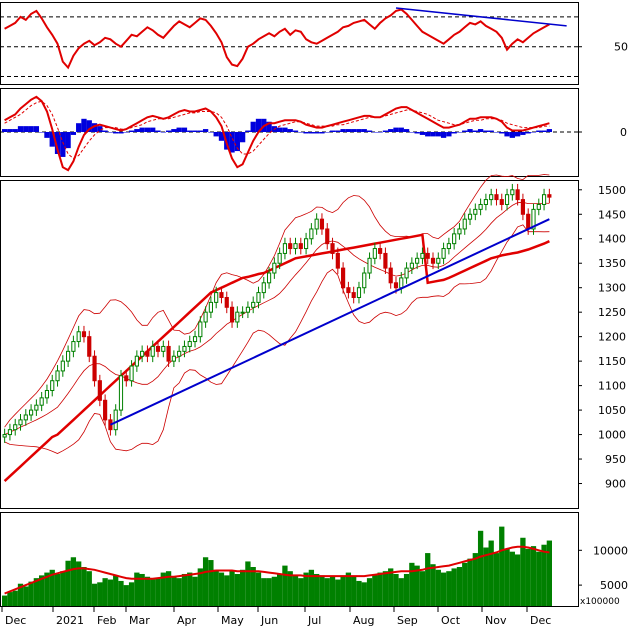 The image size is (630, 632). What do you see at coordinates (232, 620) in the screenshot?
I see `x-tick-label: May` at bounding box center [232, 620].